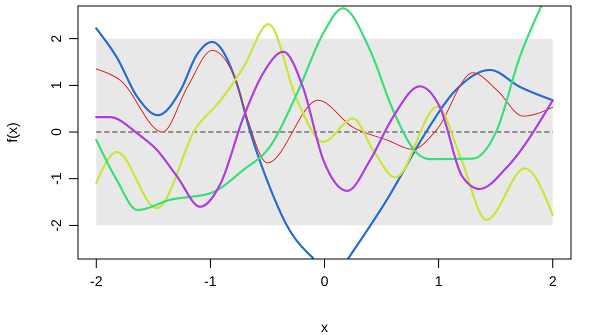  I want to click on y-tick-label: -2, so click(56, 225).